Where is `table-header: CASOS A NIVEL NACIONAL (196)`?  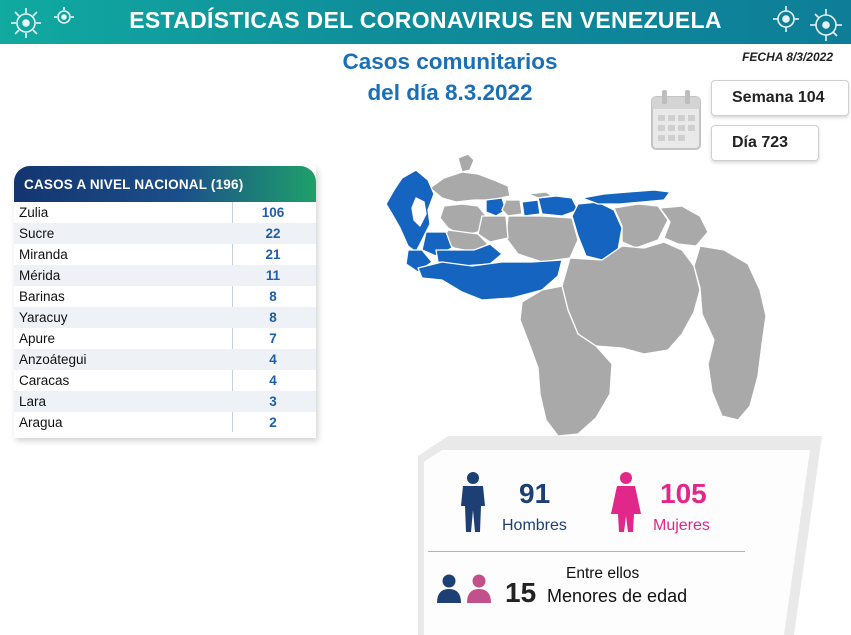 table-header: CASOS A NIVEL NACIONAL (196) is located at coordinates (165, 184).